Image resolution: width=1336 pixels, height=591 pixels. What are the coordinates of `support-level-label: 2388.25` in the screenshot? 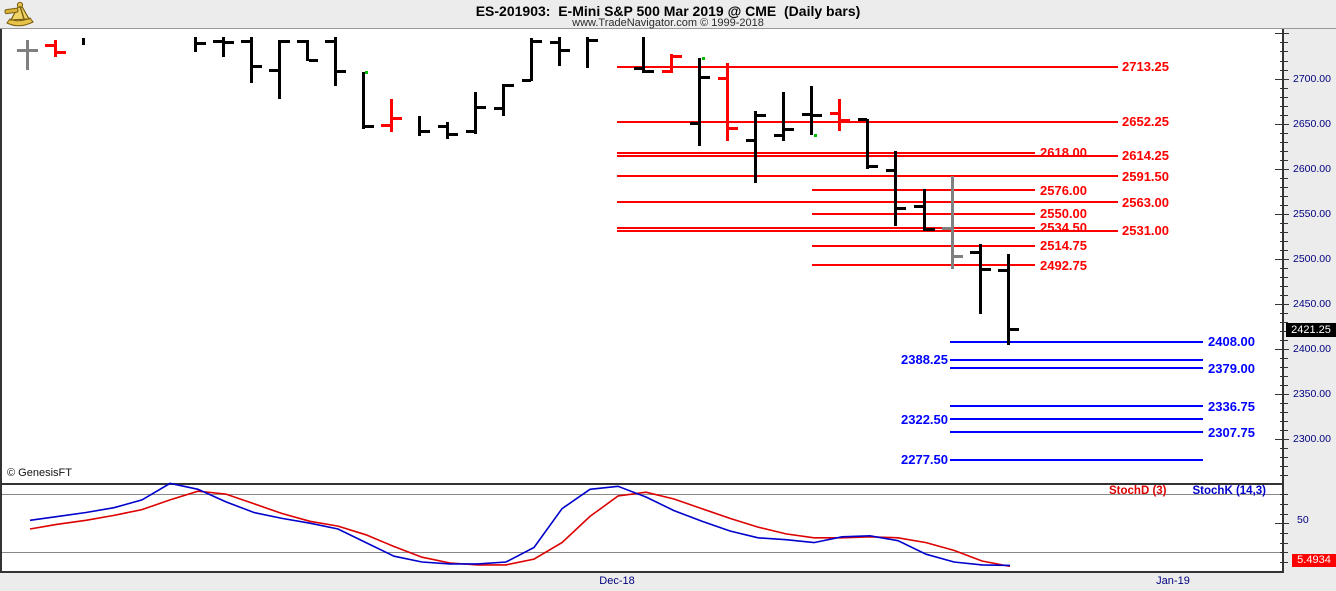 It's located at (924, 360).